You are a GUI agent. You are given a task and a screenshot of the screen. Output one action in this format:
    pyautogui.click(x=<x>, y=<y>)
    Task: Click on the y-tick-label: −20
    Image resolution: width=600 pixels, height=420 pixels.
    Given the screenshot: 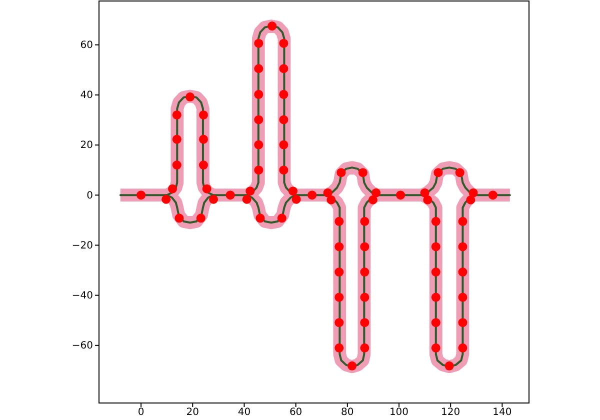 What is the action you would take?
    pyautogui.click(x=82, y=246)
    